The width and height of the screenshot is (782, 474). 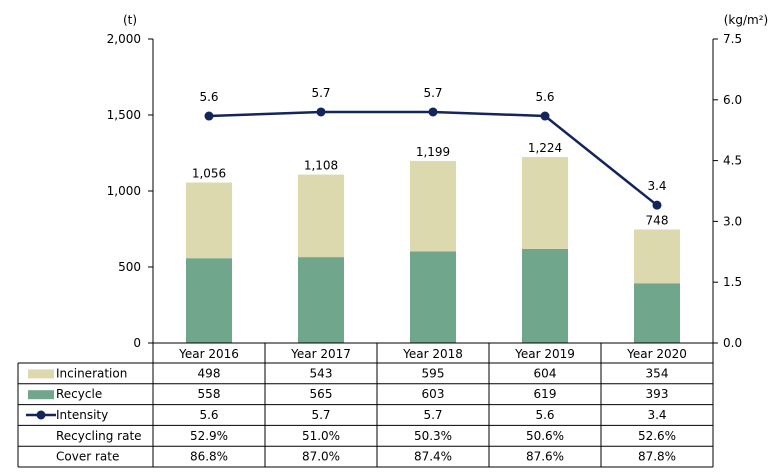 I want to click on table-cell-3-4: 52.6%, so click(x=657, y=436).